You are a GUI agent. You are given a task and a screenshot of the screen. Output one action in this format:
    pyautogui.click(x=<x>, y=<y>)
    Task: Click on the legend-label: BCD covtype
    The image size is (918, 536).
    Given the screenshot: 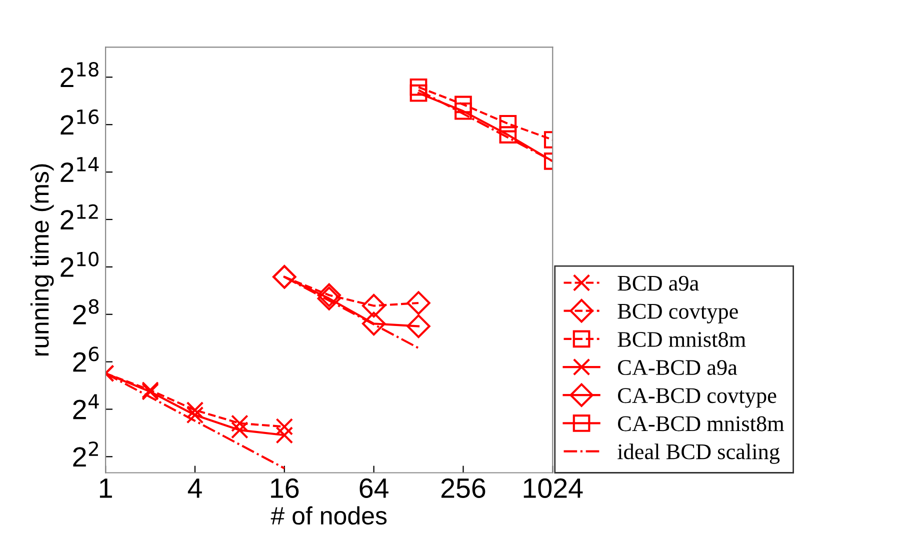 What is the action you would take?
    pyautogui.click(x=678, y=314)
    